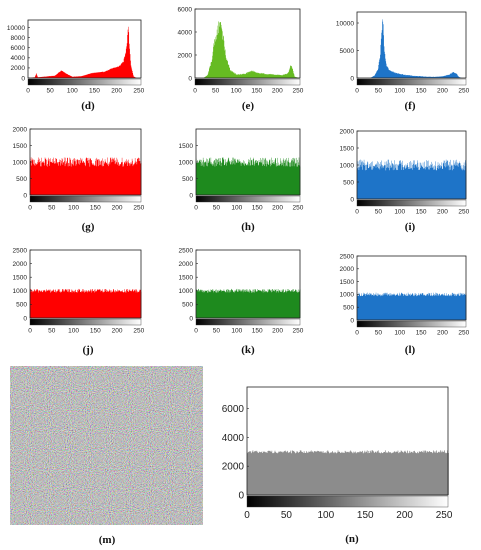 The width and height of the screenshot is (481, 550). Describe the element at coordinates (30, 331) in the screenshot. I see `xtick-label-j: 0` at that location.